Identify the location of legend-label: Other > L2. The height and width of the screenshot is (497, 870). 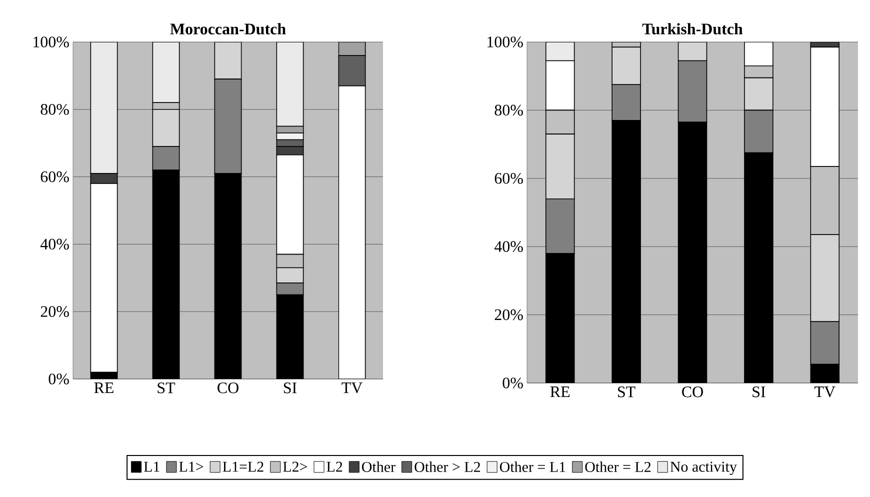
(447, 466).